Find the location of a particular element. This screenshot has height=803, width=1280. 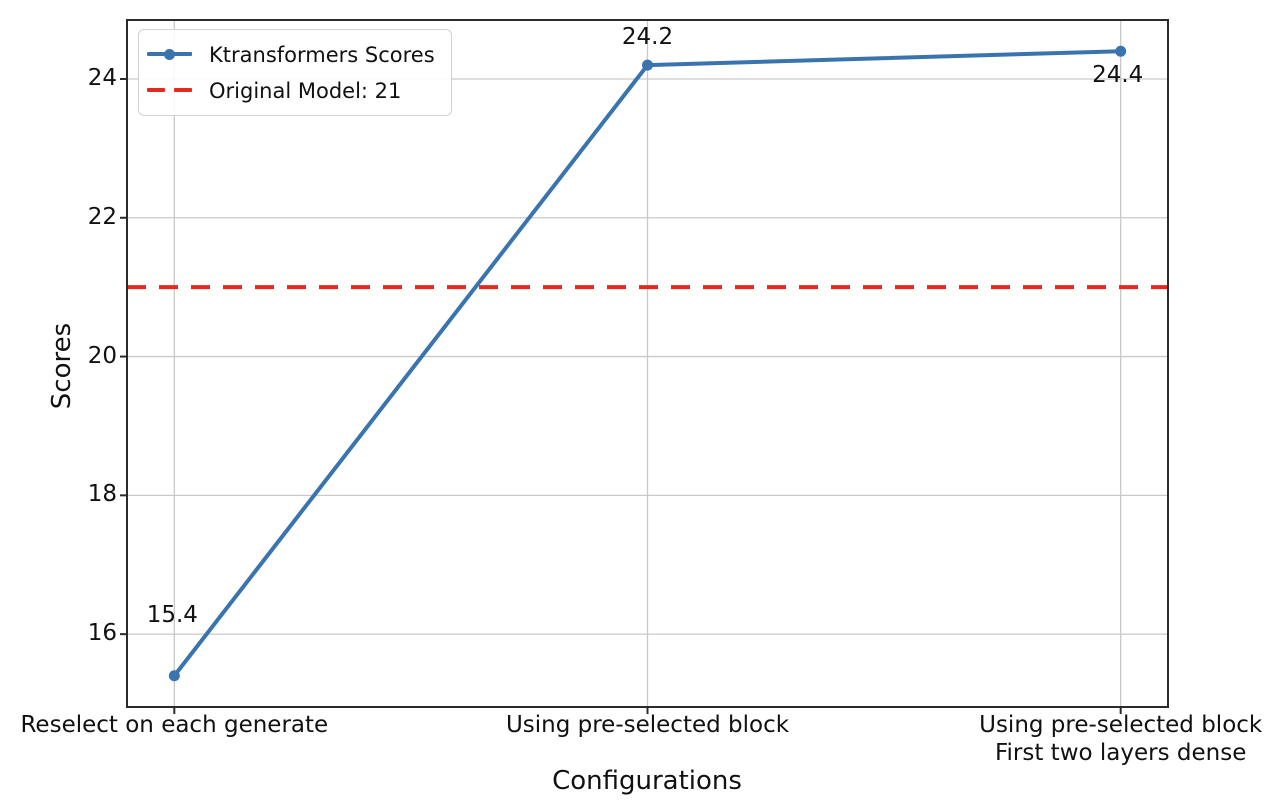

legend-item-baseline: Original Model: 21 is located at coordinates (291, 90).